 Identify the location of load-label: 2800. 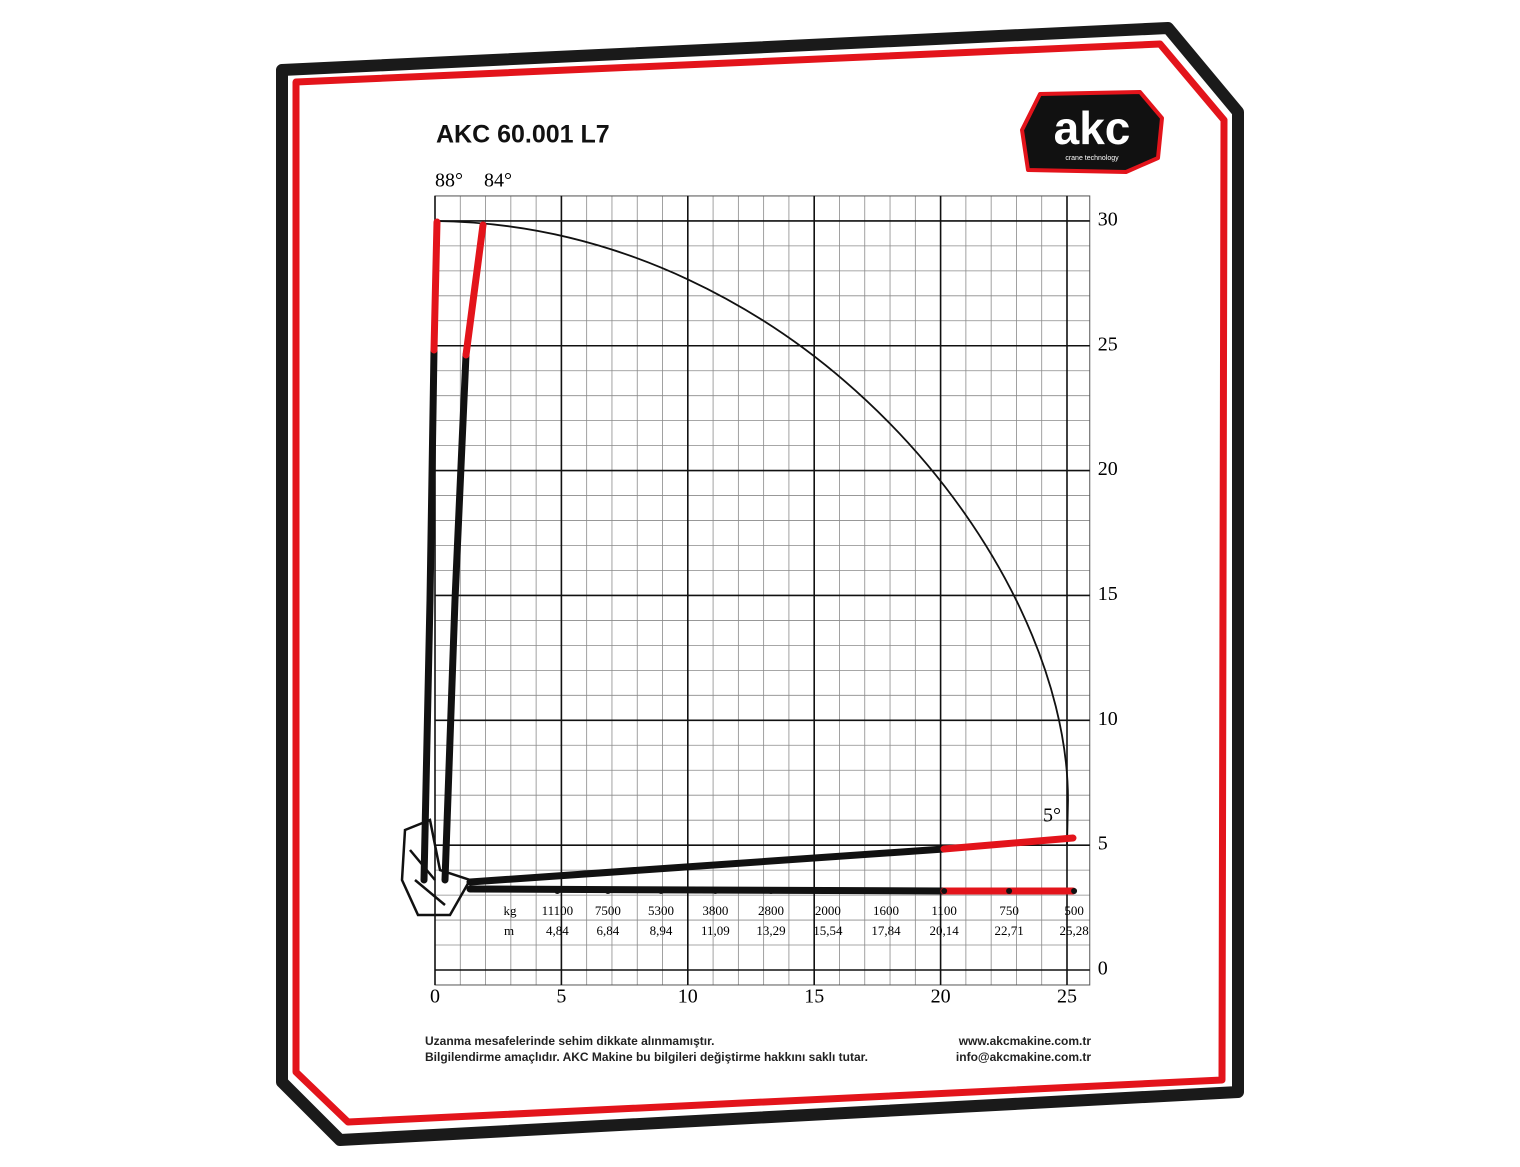
(771, 910).